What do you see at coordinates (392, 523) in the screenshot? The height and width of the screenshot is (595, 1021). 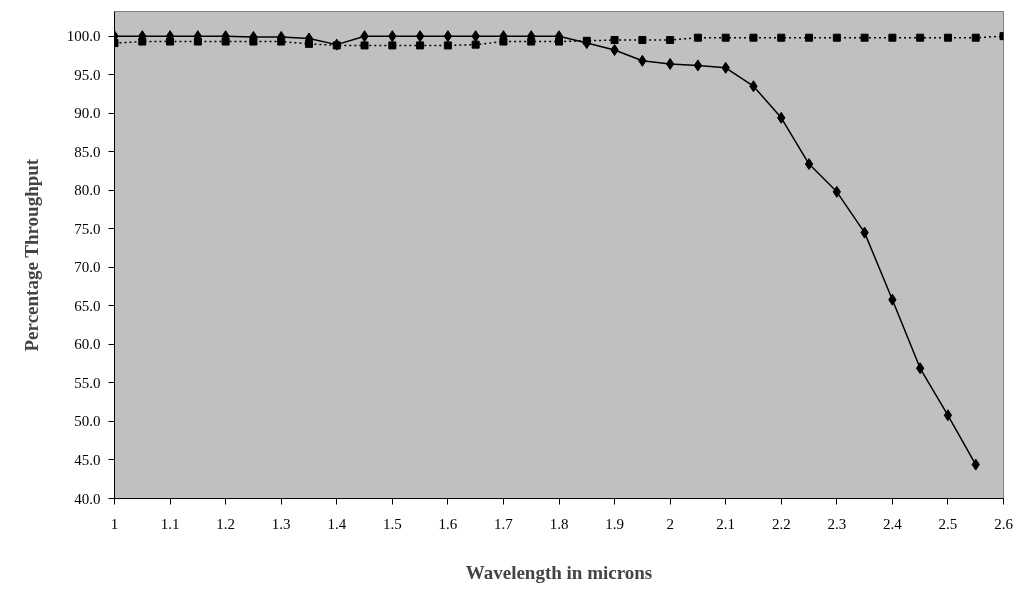 I see `x-tick-label: 1.5` at bounding box center [392, 523].